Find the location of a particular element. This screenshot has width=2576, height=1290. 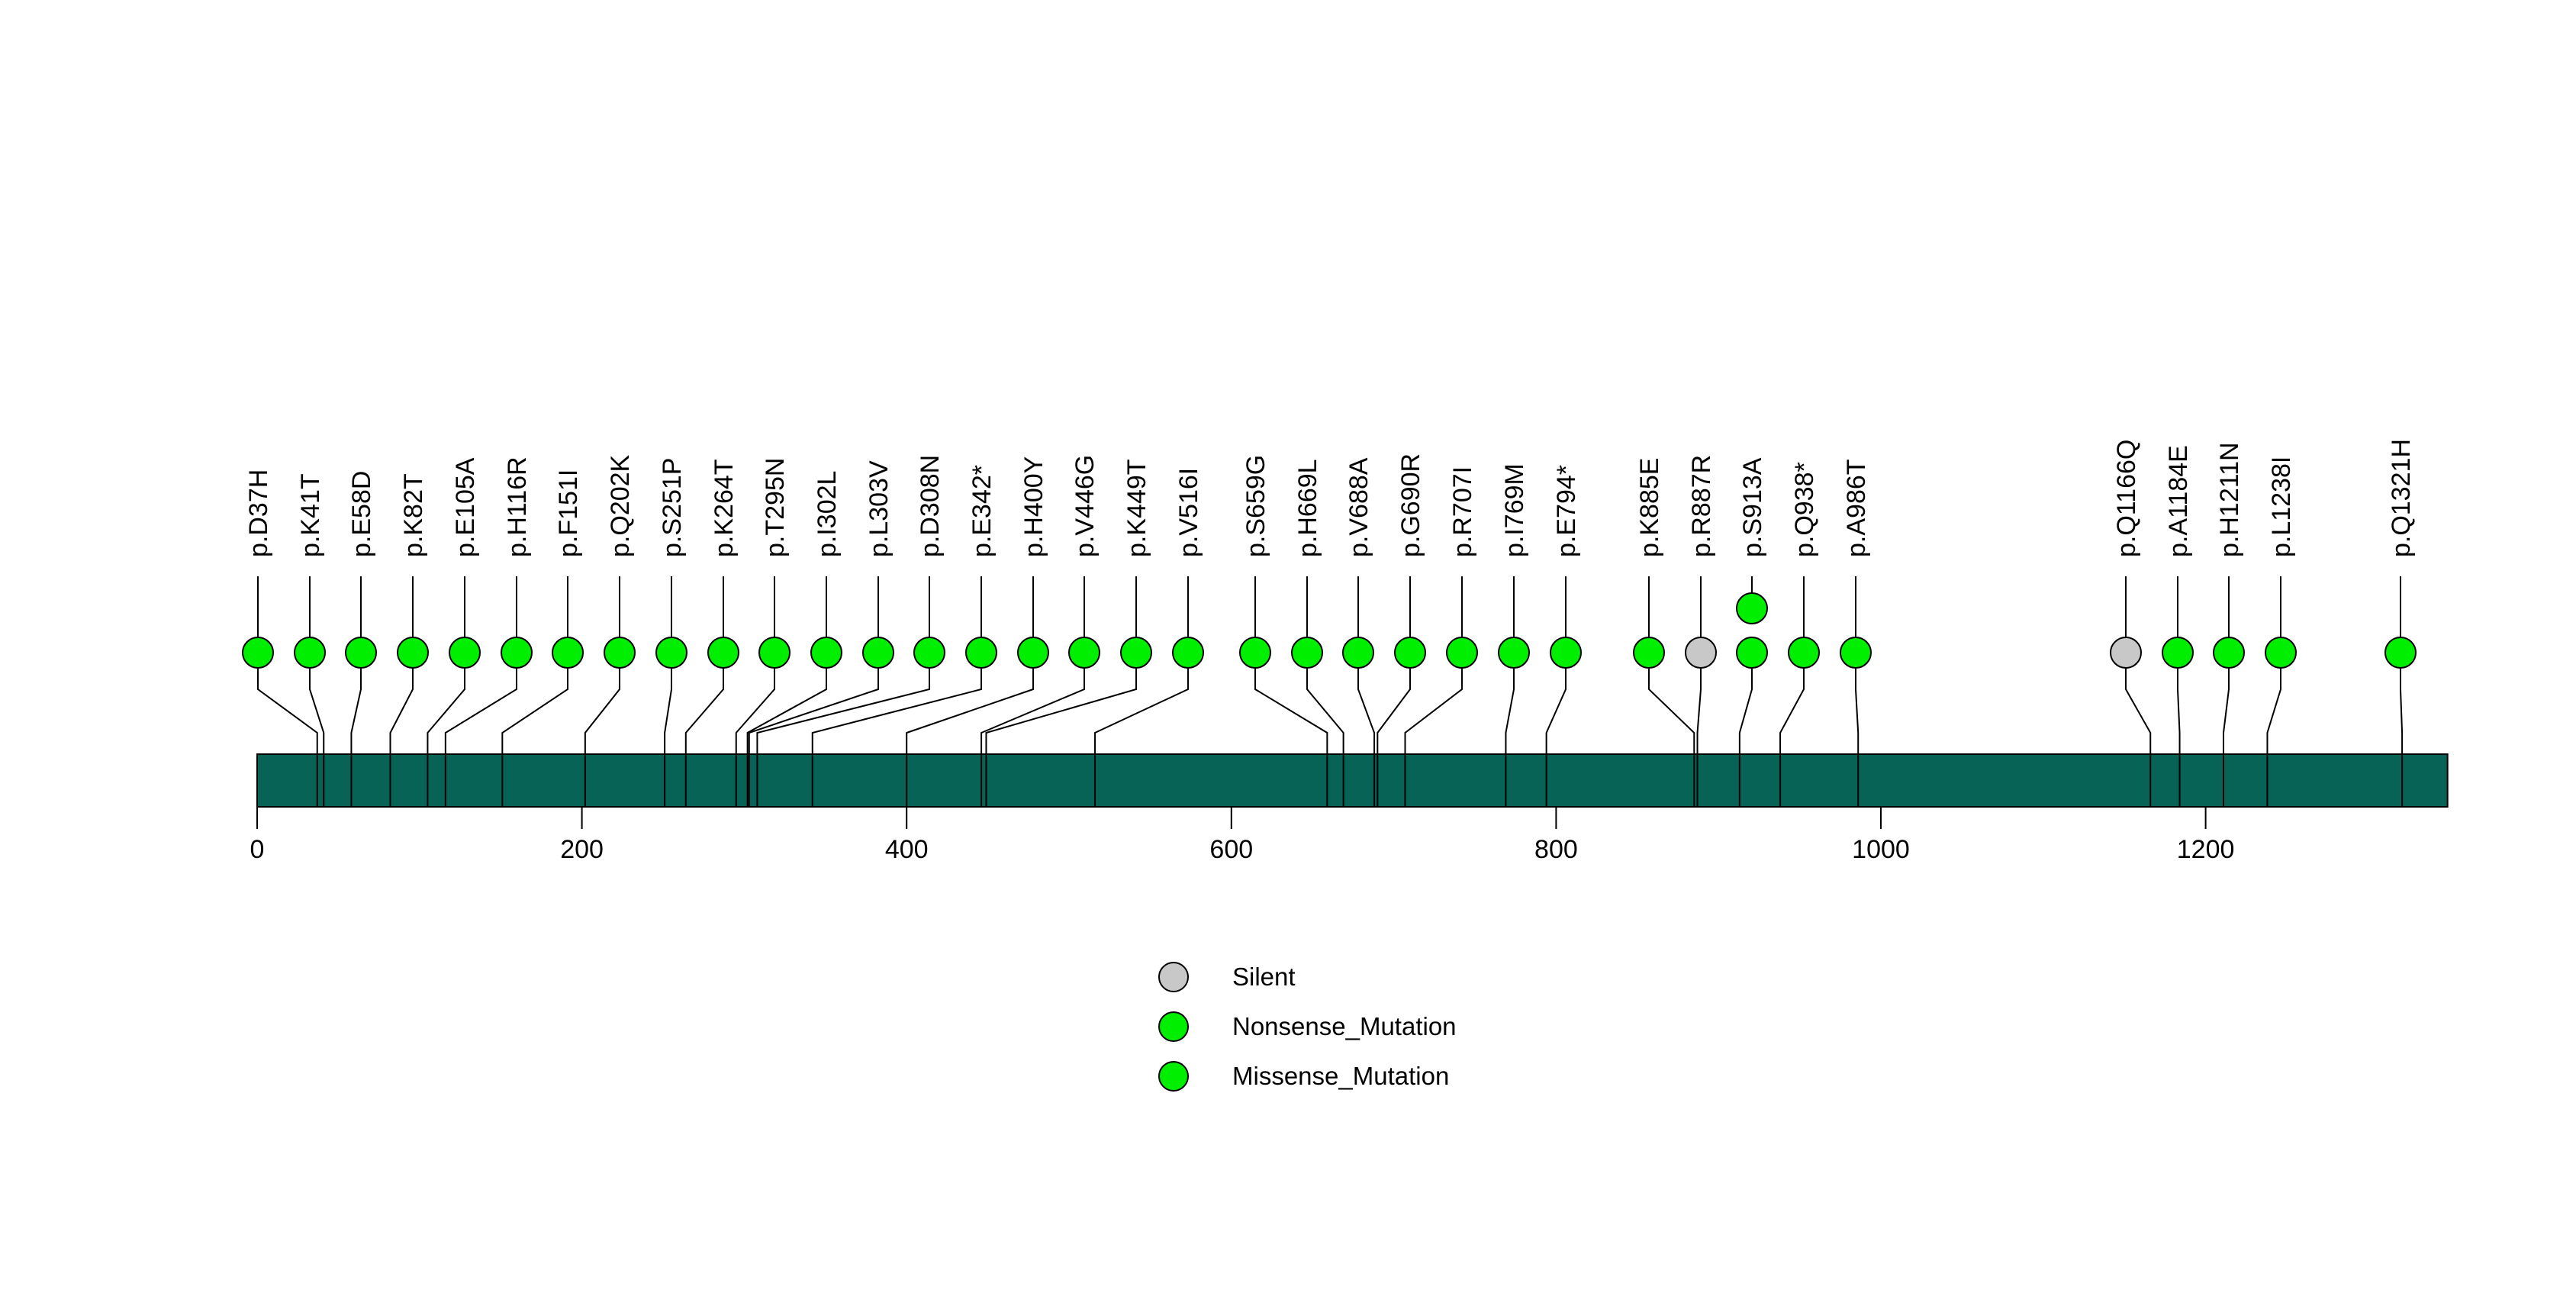

missense-swatch-icon is located at coordinates (1173, 1076).